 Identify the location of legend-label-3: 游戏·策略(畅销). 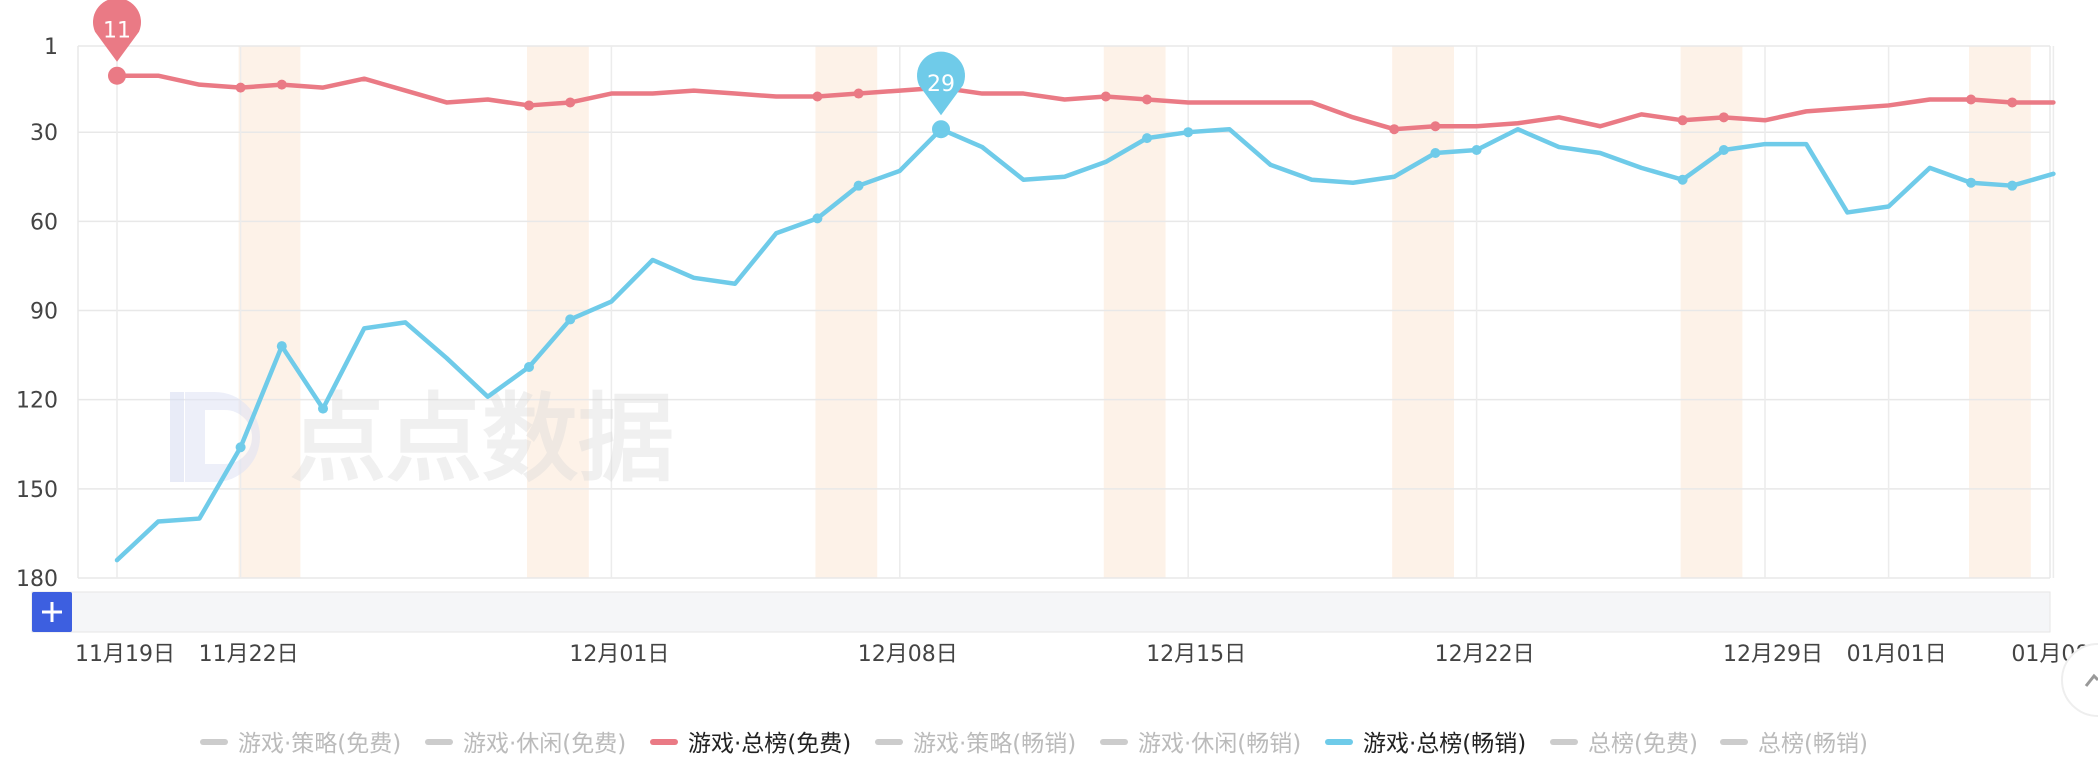
(994, 744).